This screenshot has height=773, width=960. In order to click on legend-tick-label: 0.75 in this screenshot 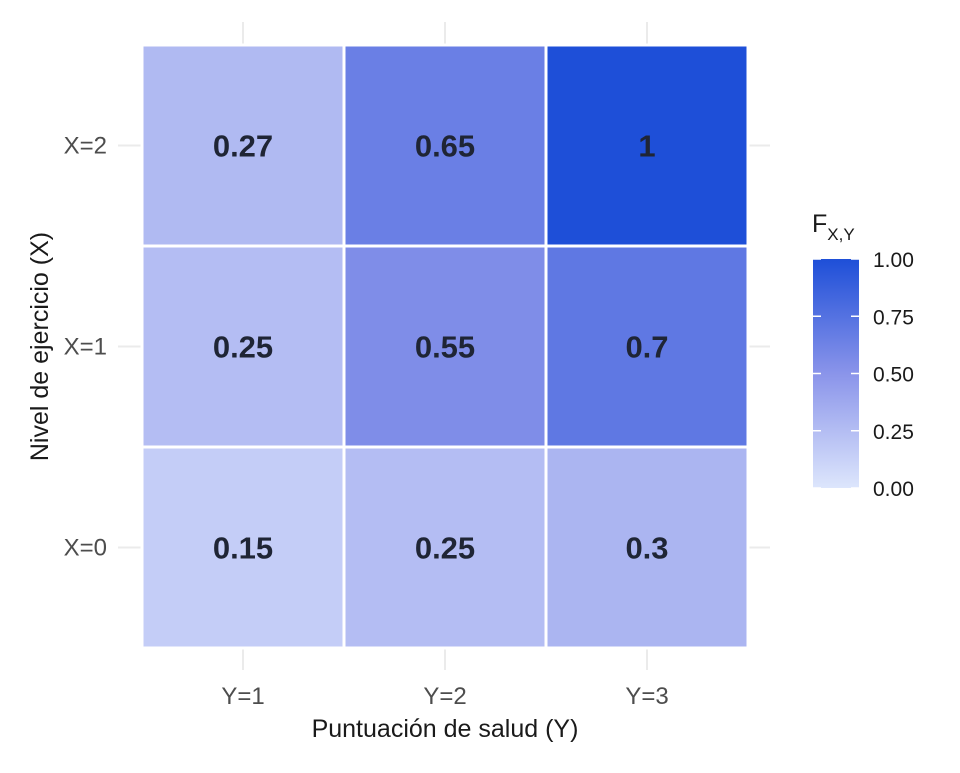, I will do `click(893, 317)`.